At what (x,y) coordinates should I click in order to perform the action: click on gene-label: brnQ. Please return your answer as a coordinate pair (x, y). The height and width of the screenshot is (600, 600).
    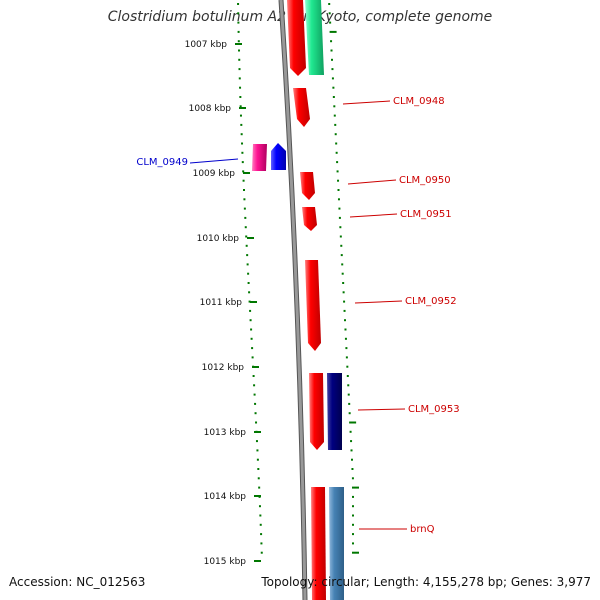
    Looking at the image, I should click on (422, 529).